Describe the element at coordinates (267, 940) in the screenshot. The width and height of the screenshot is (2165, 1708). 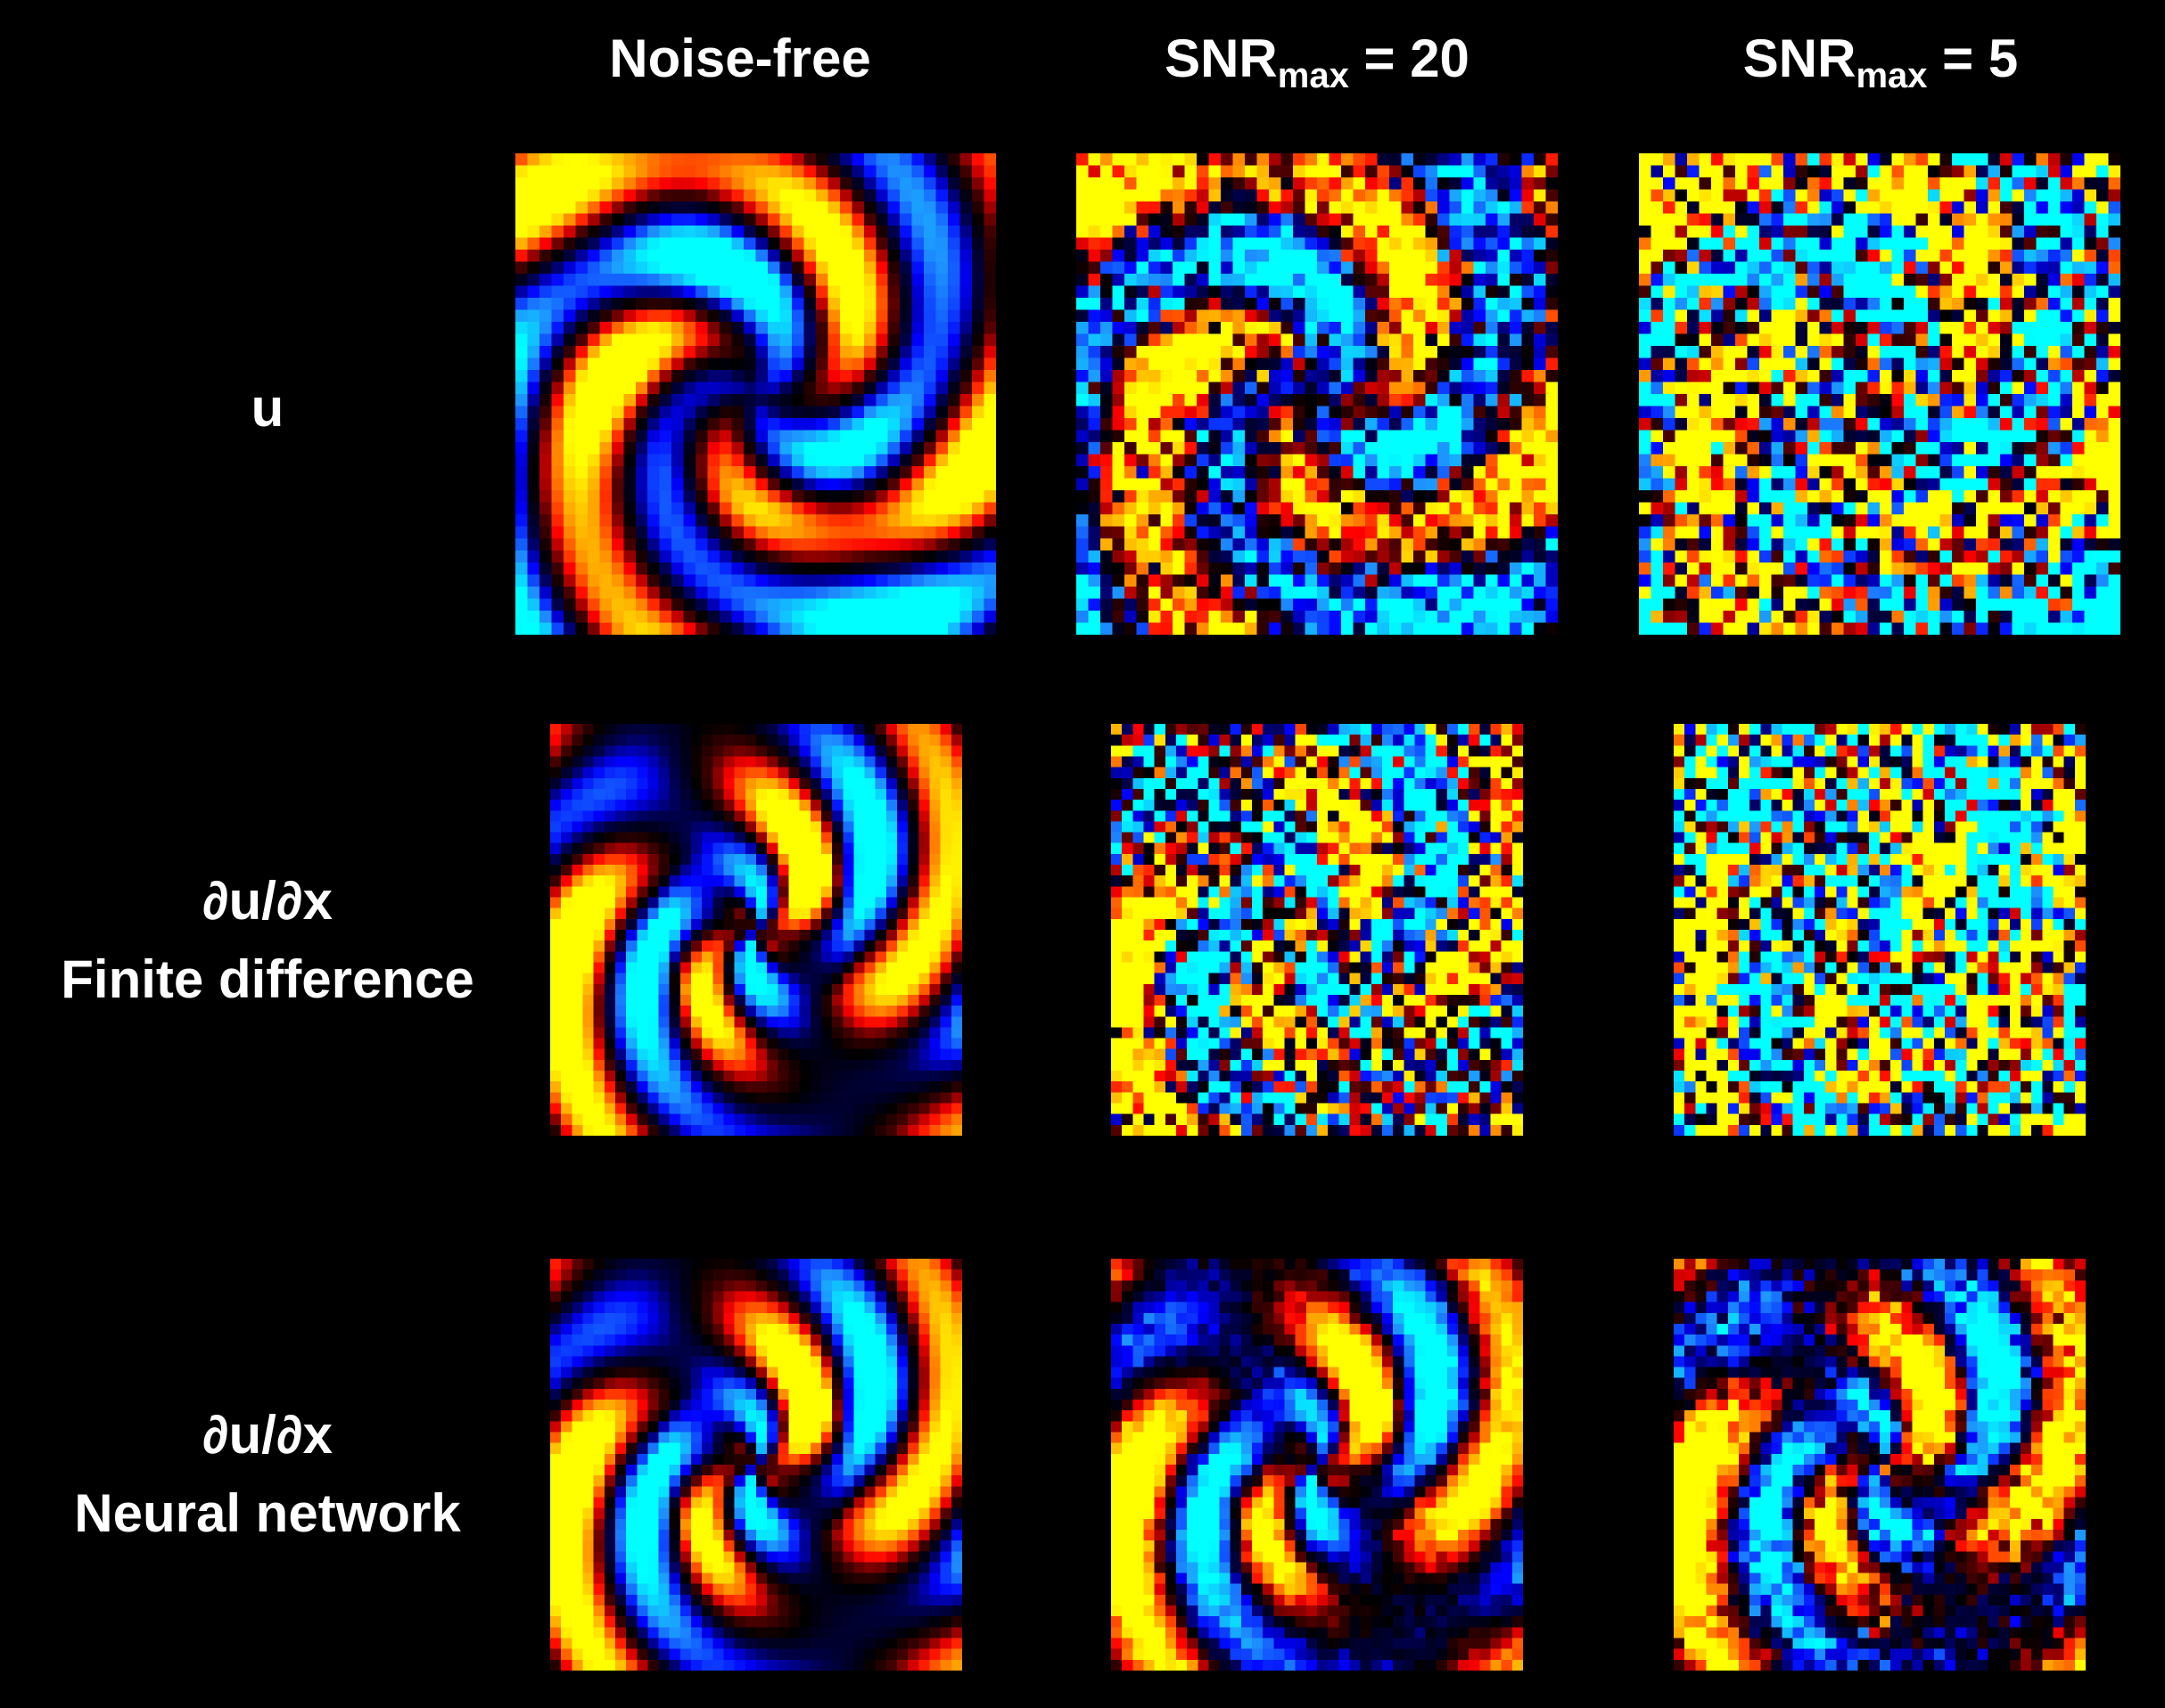
I see `row-label-finite-difference: ∂u/∂x Finite difference` at that location.